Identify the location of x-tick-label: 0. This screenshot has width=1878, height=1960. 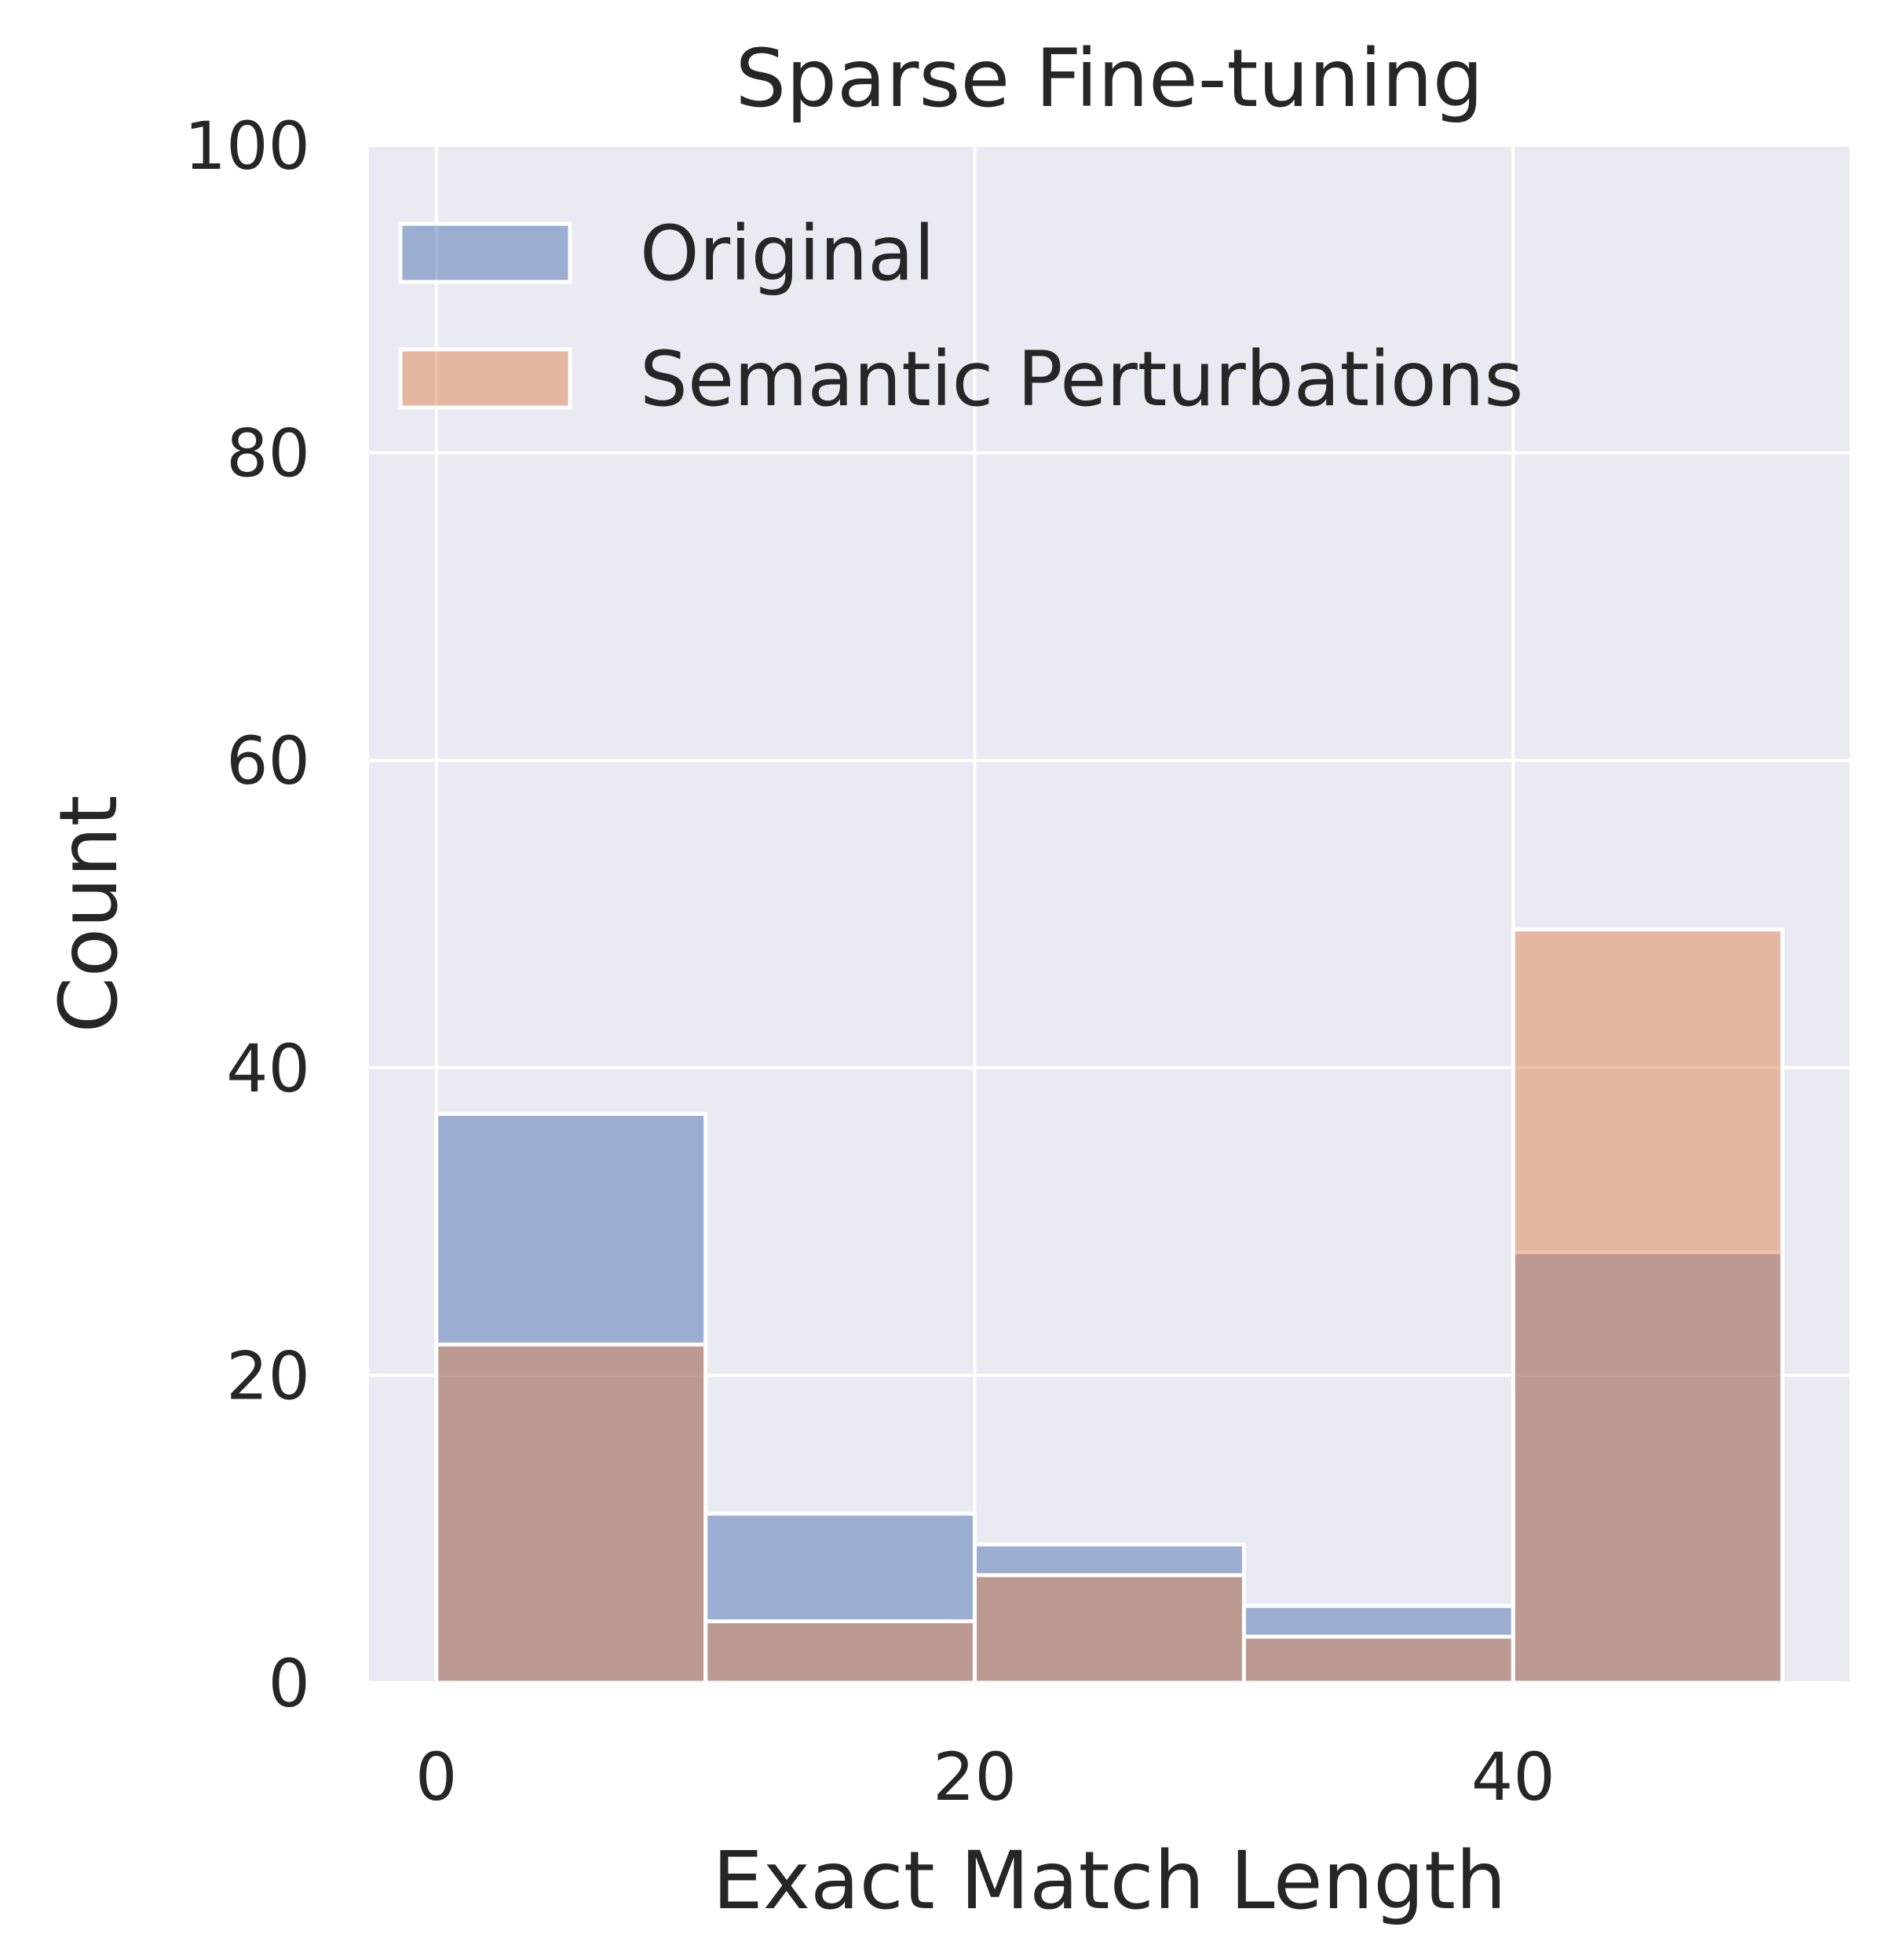
(436, 1777).